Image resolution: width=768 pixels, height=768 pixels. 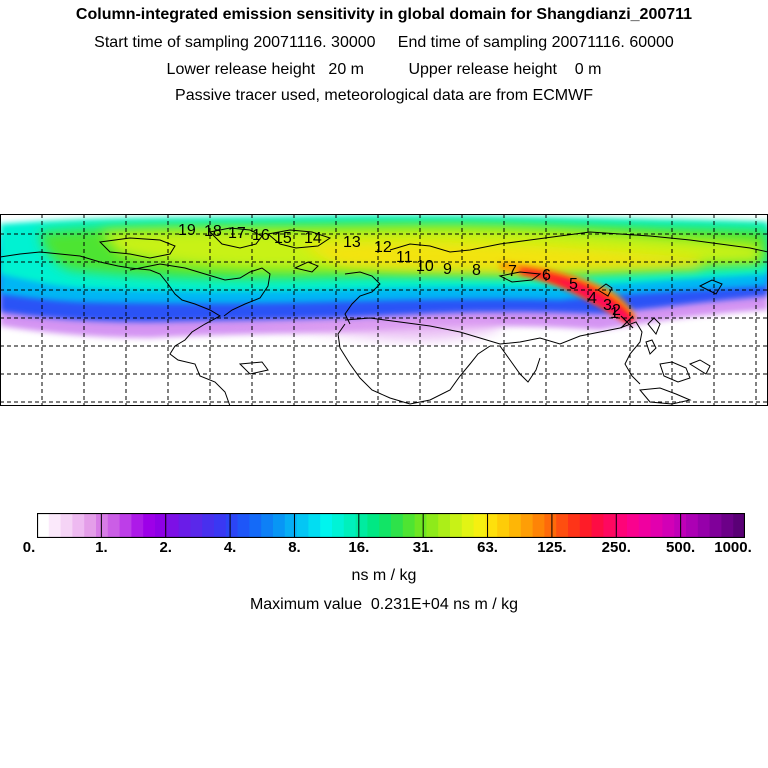 What do you see at coordinates (384, 575) in the screenshot?
I see `colorbar-unit: ns m / kg` at bounding box center [384, 575].